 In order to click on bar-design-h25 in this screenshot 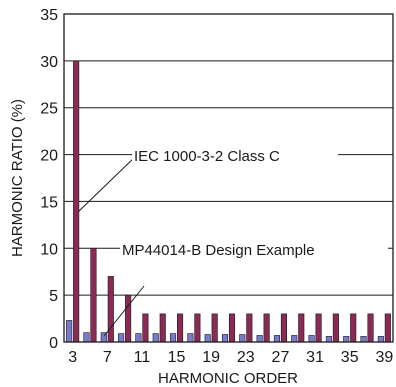, I will do `click(259, 339)`.